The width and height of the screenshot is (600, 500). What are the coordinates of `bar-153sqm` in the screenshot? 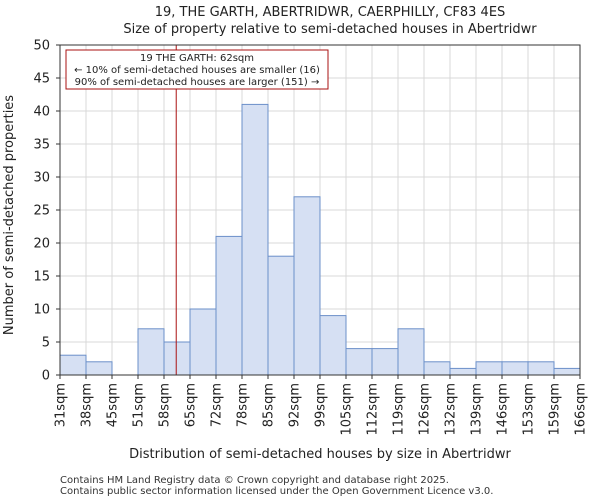 It's located at (541, 368).